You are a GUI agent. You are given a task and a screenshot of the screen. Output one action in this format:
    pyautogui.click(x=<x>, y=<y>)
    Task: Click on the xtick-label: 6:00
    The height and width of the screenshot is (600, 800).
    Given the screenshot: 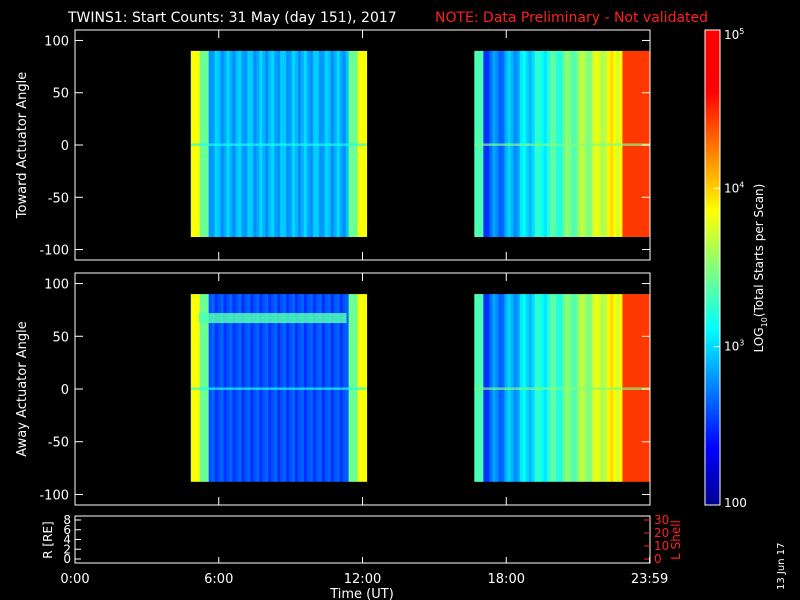 What is the action you would take?
    pyautogui.click(x=218, y=579)
    